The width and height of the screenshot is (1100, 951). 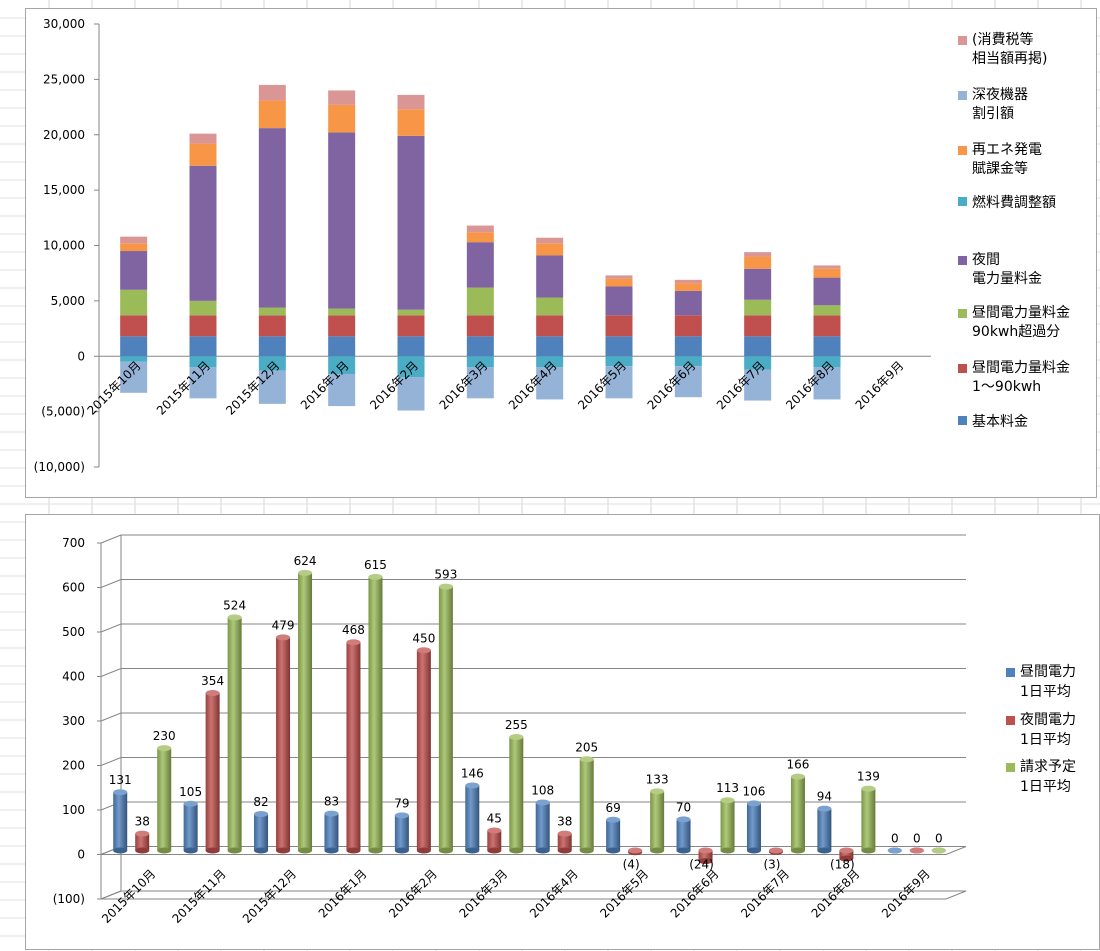 I want to click on legend-label: 夜間電力, so click(x=1048, y=720).